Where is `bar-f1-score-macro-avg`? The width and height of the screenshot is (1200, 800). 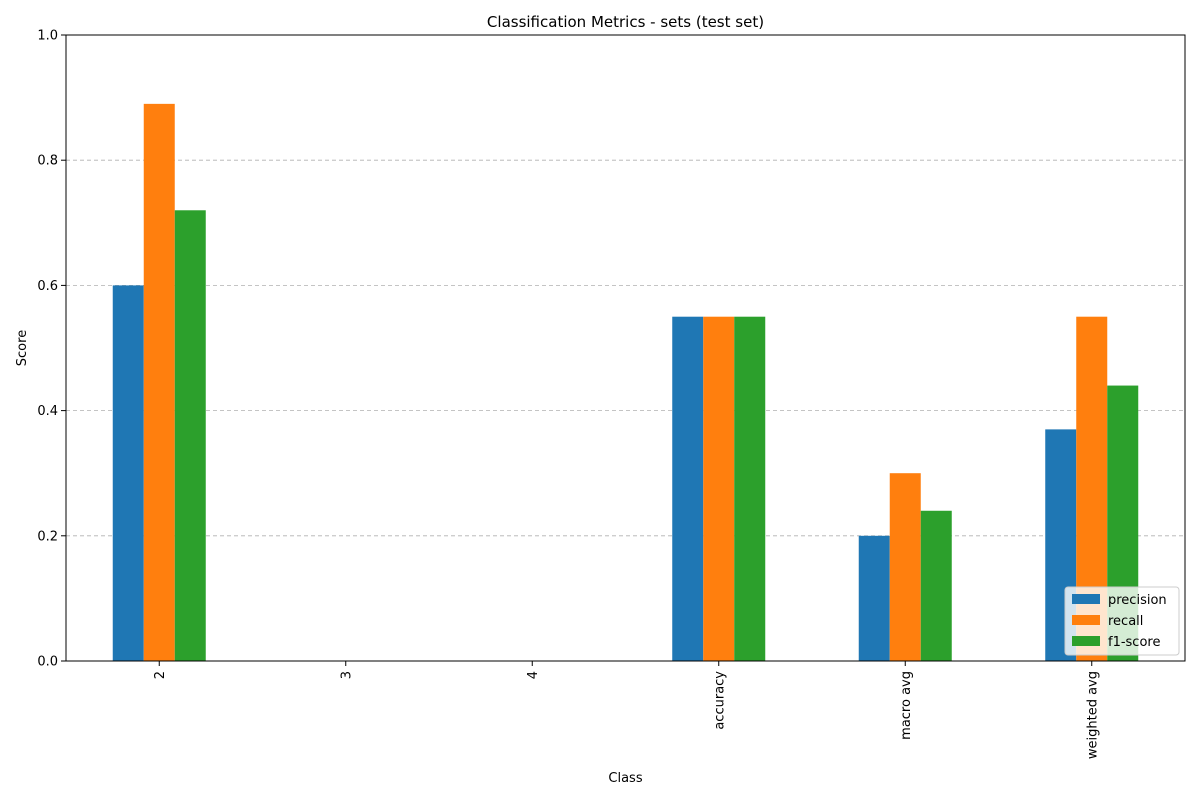
bar-f1-score-macro-avg is located at coordinates (936, 585).